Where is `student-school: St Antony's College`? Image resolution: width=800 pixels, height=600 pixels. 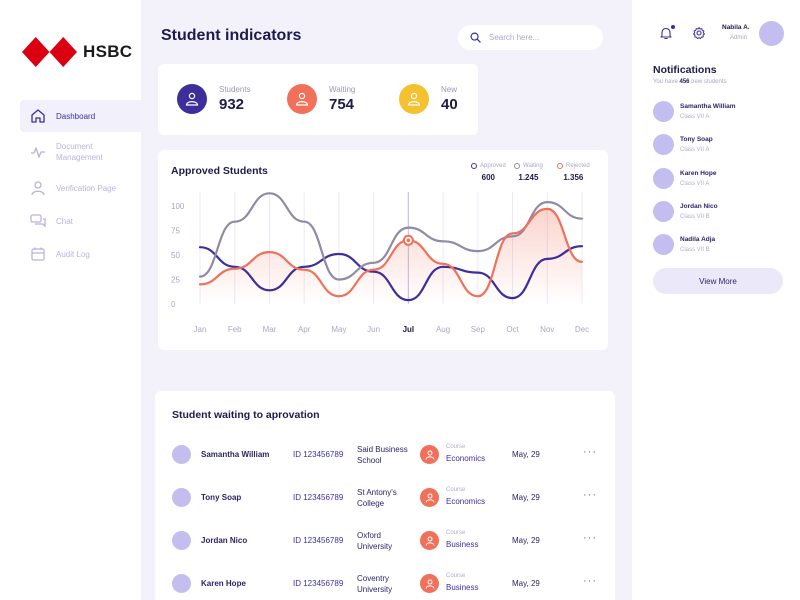
student-school: St Antony's College is located at coordinates (377, 498).